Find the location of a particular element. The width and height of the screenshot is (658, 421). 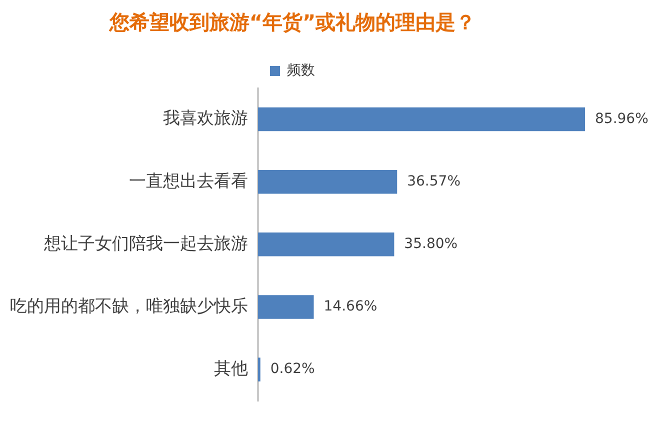

y-tick-label: 一直想出去看看 is located at coordinates (188, 181).